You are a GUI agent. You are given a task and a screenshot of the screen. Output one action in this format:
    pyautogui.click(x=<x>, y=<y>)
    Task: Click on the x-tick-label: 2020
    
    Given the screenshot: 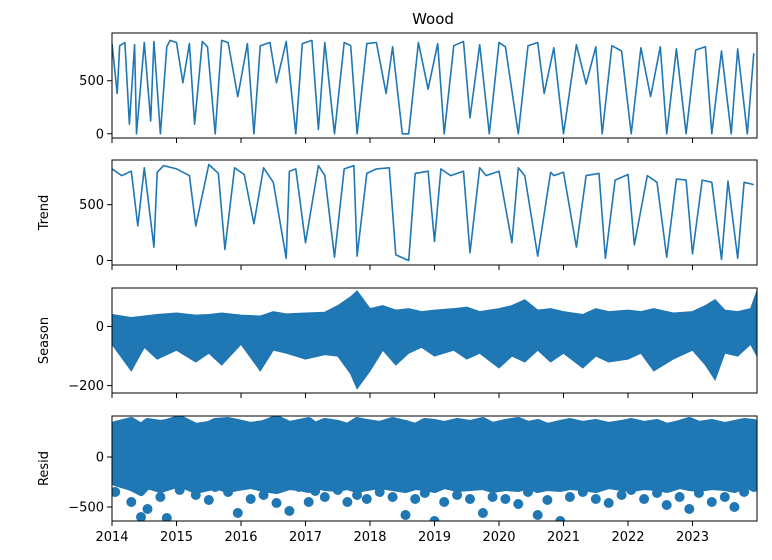 What is the action you would take?
    pyautogui.click(x=498, y=537)
    